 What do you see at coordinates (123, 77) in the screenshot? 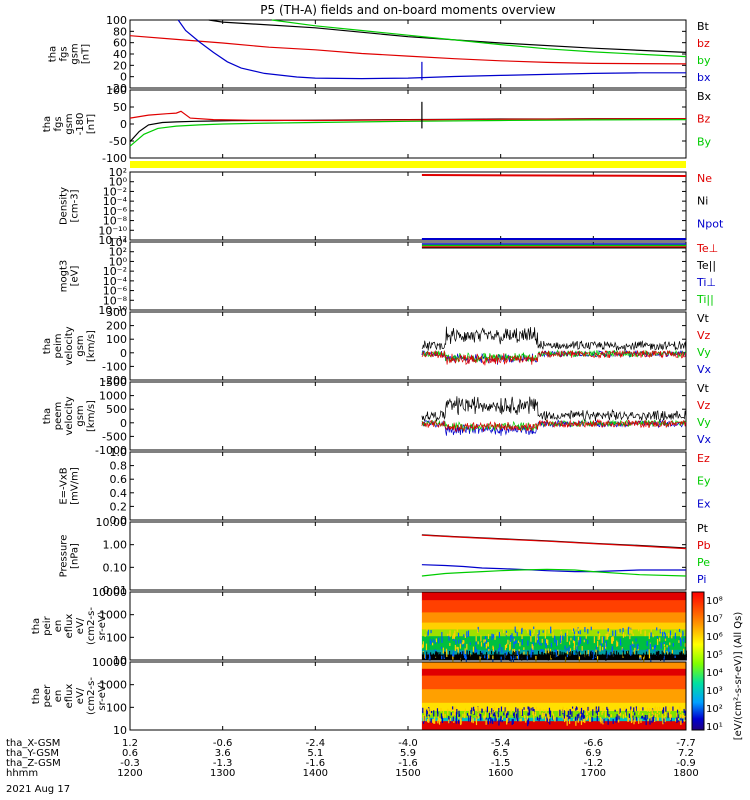
I see `y-tick-label: 0` at bounding box center [123, 77].